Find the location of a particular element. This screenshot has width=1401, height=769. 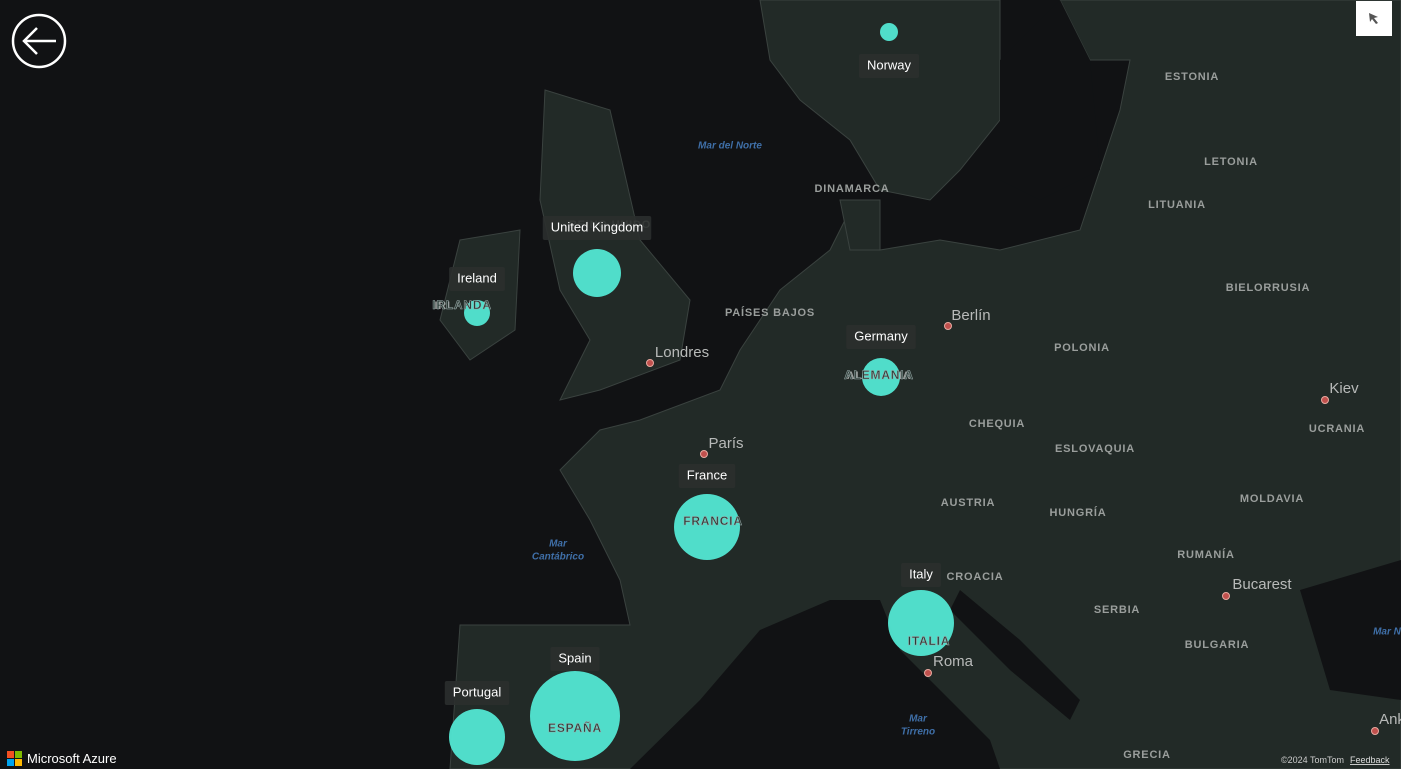

country-label-on-bubble: IRLANDA is located at coordinates (462, 305).